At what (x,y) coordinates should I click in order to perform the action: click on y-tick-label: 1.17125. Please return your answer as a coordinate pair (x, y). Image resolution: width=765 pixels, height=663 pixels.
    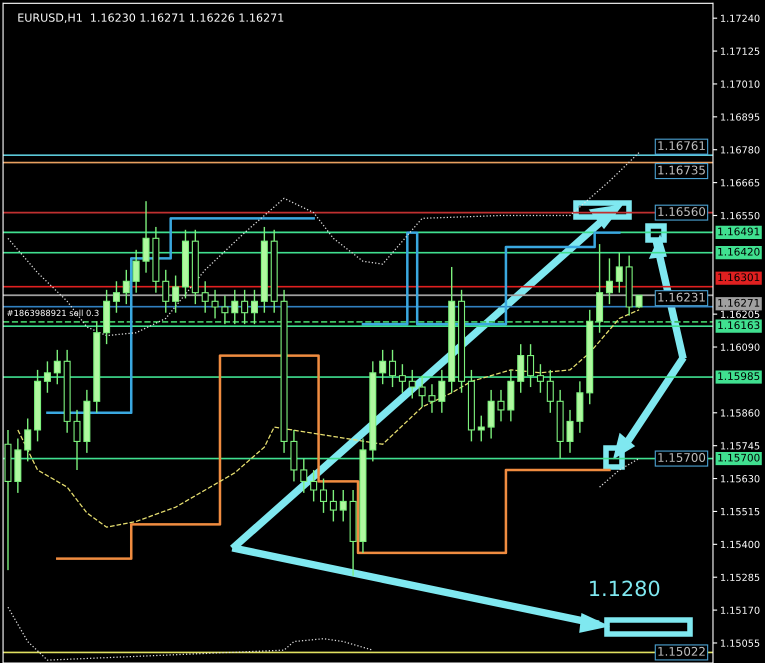
    Looking at the image, I should click on (740, 51).